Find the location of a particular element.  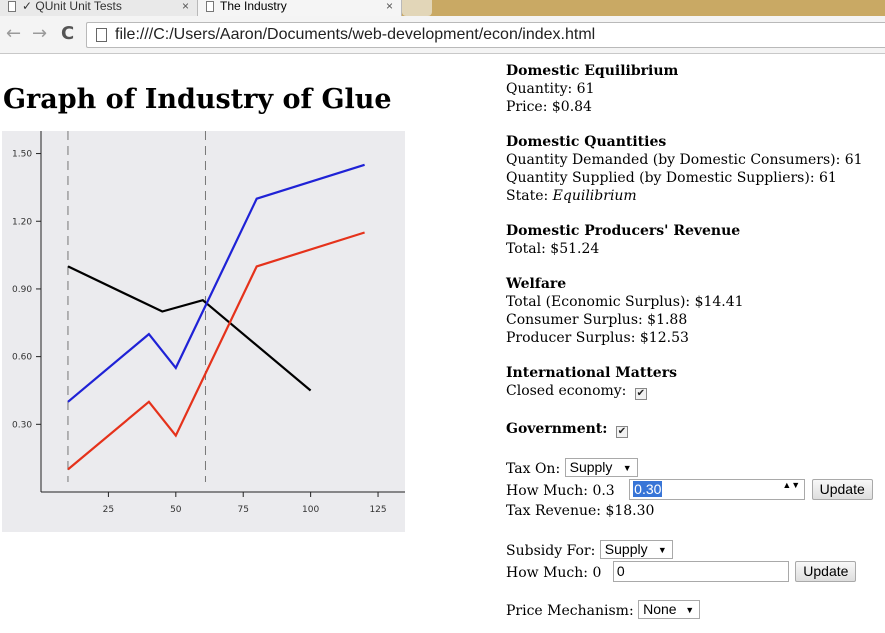

international-section: International Matters Closed economy: ✔ is located at coordinates (695, 382).